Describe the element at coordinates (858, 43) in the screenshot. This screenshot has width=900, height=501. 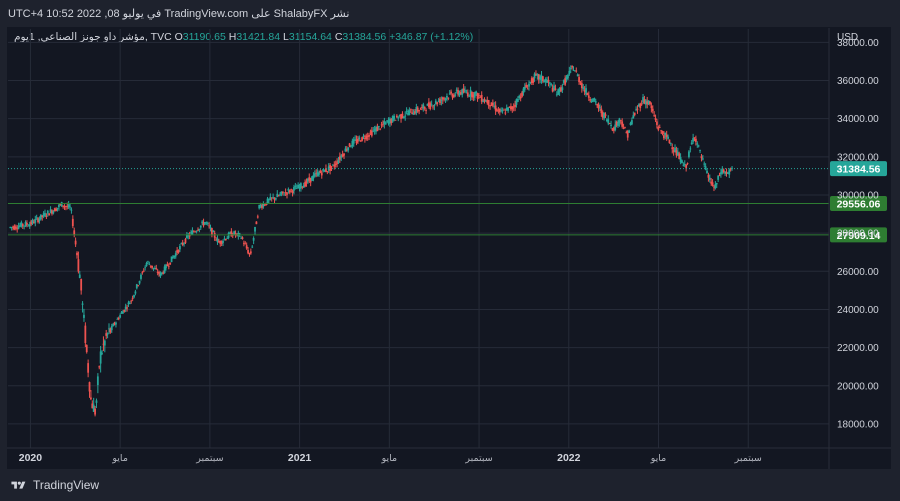
I see `y-tick-label: 38000.00` at that location.